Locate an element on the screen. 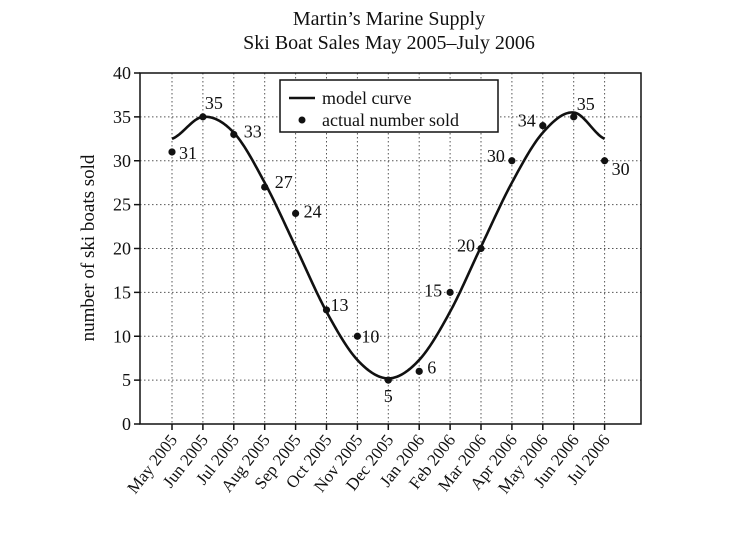 The width and height of the screenshot is (749, 537). legend: model curve actual number sold is located at coordinates (389, 106).